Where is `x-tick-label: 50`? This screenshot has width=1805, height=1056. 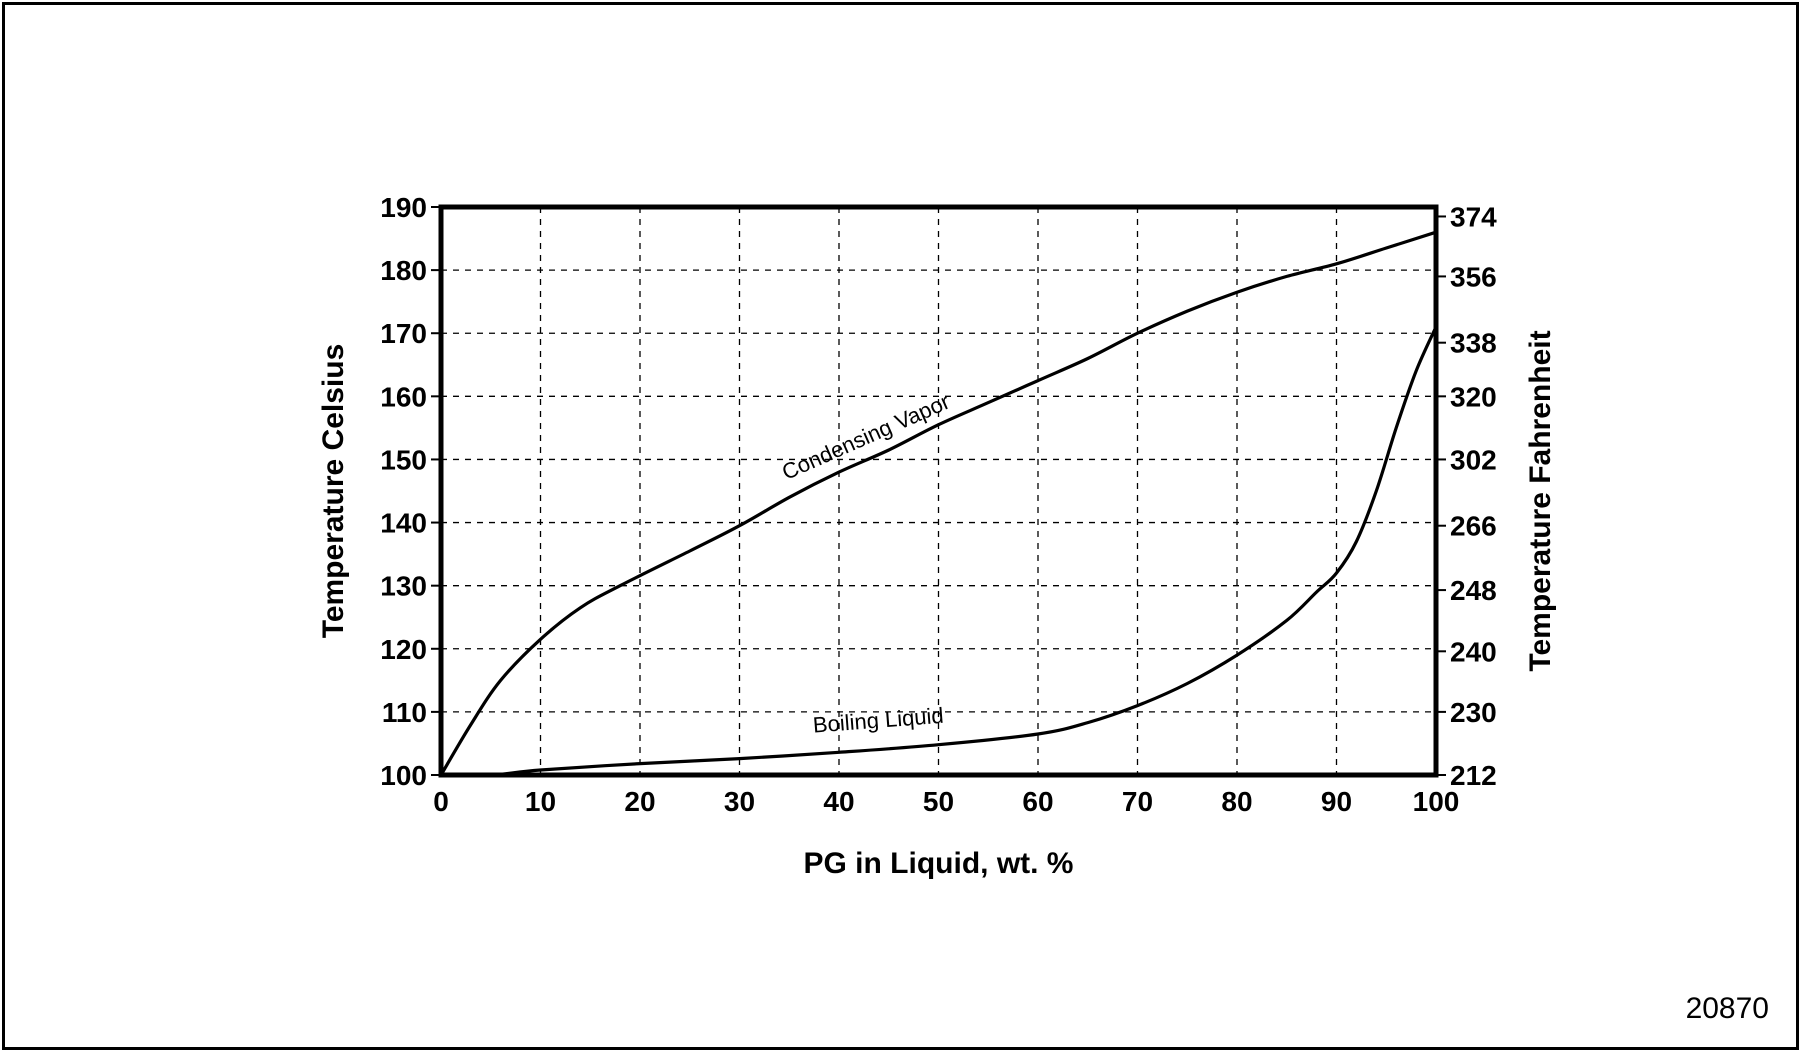 x-tick-label: 50 is located at coordinates (938, 801).